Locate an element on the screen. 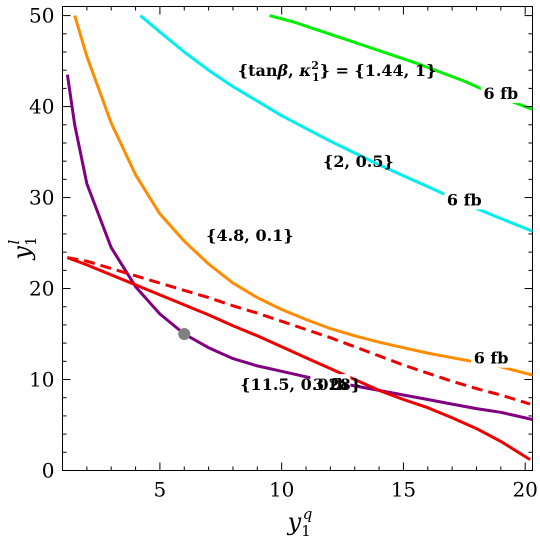  y-tick-label: 0 is located at coordinates (48, 471).